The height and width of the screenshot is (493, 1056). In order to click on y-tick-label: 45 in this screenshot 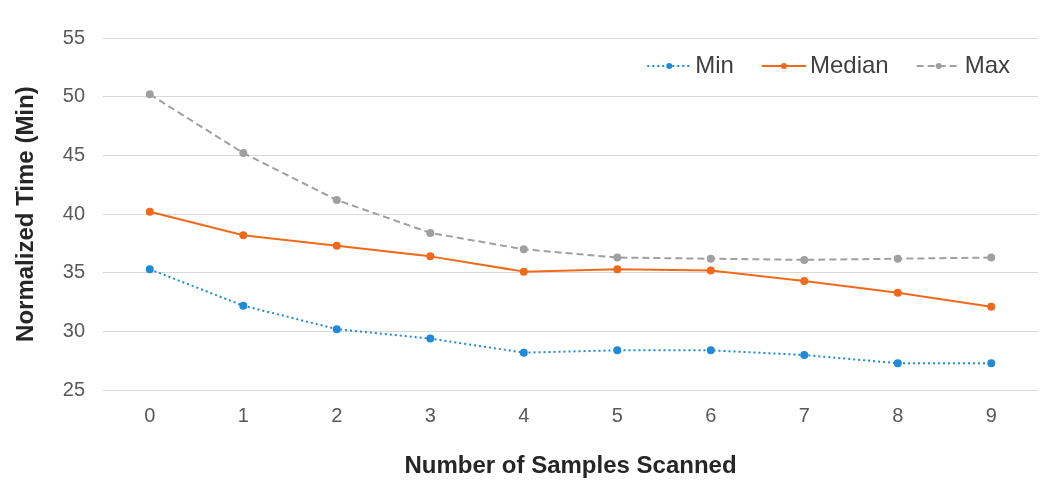, I will do `click(74, 153)`.